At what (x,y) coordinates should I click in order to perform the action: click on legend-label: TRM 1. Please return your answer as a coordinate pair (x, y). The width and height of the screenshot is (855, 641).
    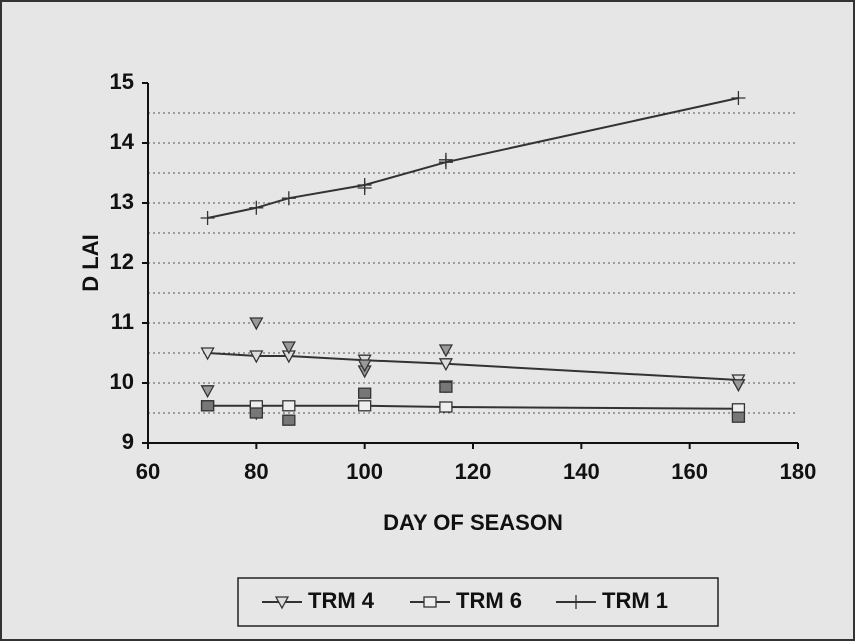
    Looking at the image, I should click on (635, 600).